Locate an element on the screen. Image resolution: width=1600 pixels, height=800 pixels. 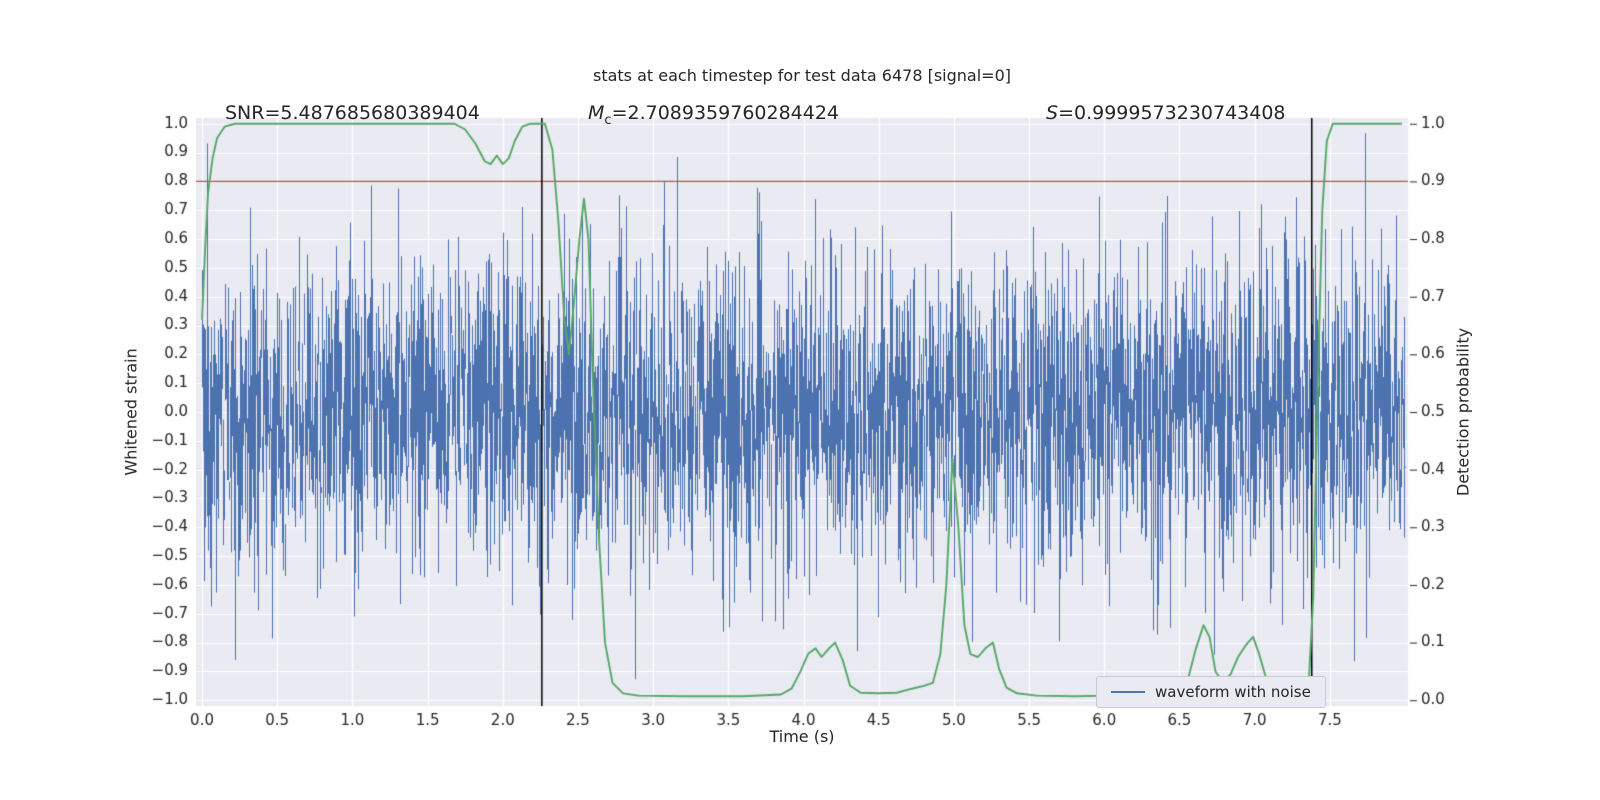
legend-waveform-line-swatch is located at coordinates (1128, 692).